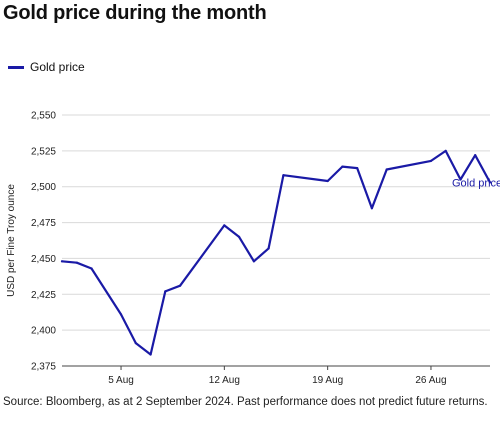 The height and width of the screenshot is (426, 500). Describe the element at coordinates (43, 187) in the screenshot. I see `y-tick-label: 2,500` at that location.